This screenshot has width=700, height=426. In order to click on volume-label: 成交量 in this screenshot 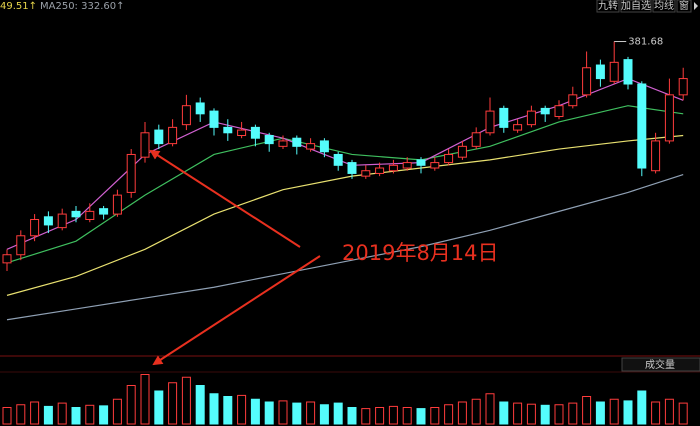, I will do `click(660, 364)`.